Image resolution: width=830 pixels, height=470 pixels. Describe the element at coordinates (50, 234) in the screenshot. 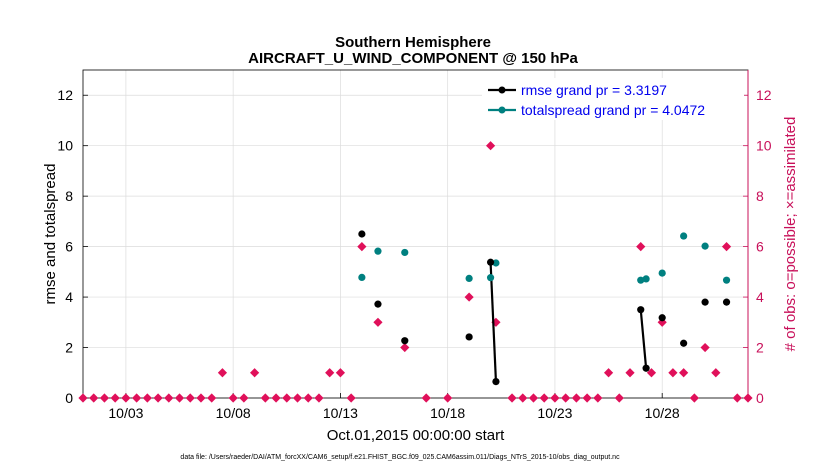

I see `y-axis-label-left: rmse and totalspread` at that location.